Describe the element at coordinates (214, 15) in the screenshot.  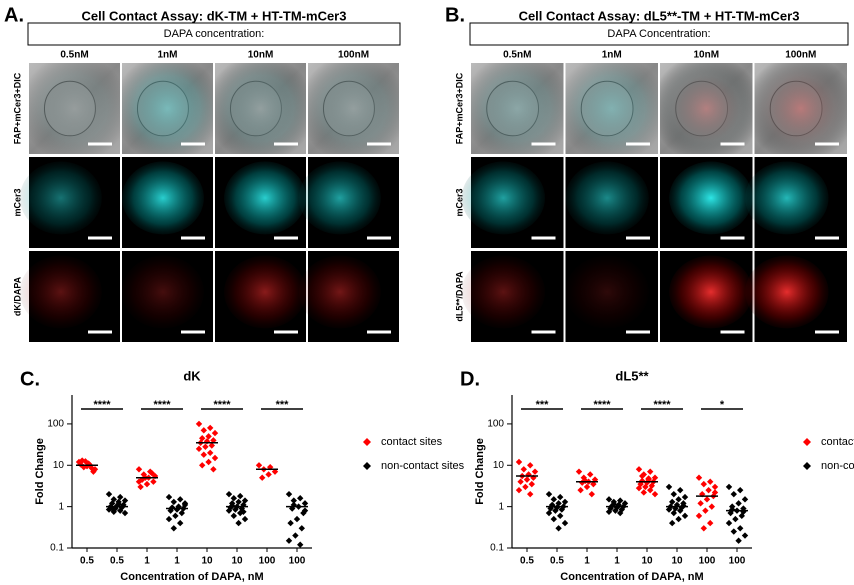
I see `panel-title: Cell Contact Assay: dK-TM + HT-TM-mCer3` at that location.